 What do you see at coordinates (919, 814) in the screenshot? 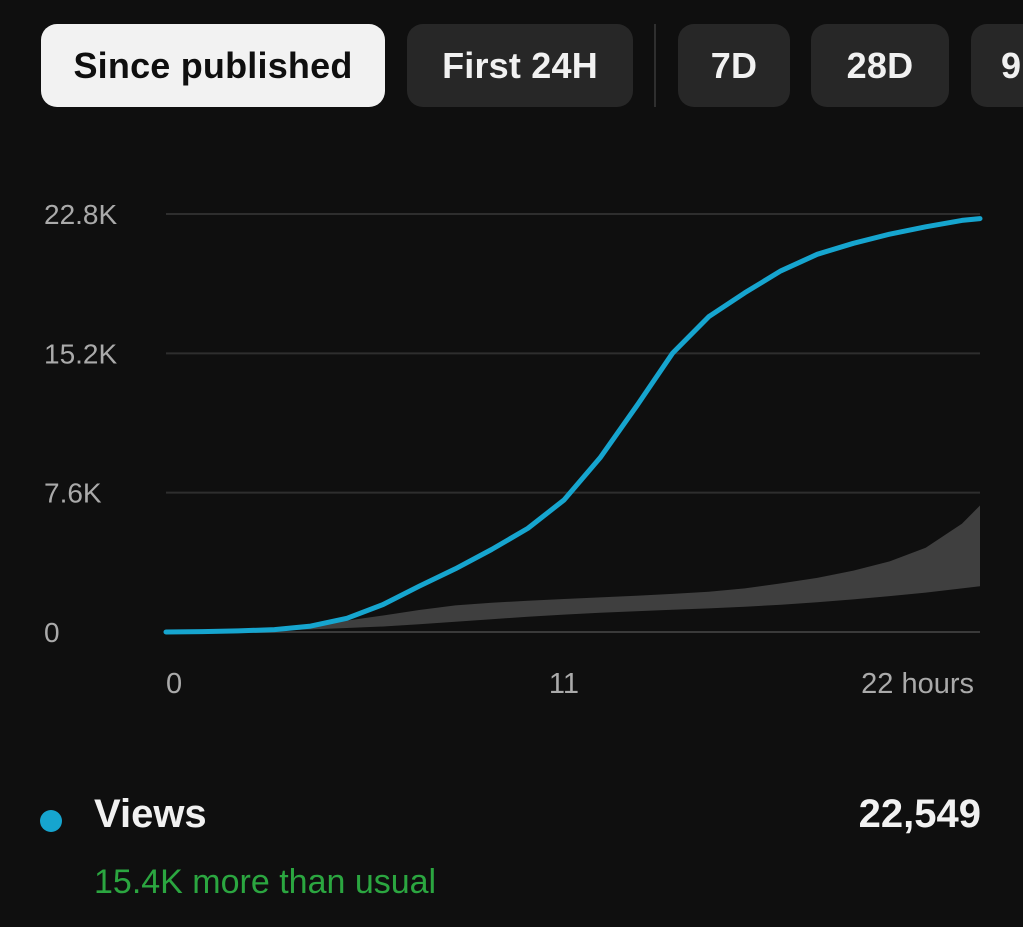
I see `metric-value: 22,549` at bounding box center [919, 814].